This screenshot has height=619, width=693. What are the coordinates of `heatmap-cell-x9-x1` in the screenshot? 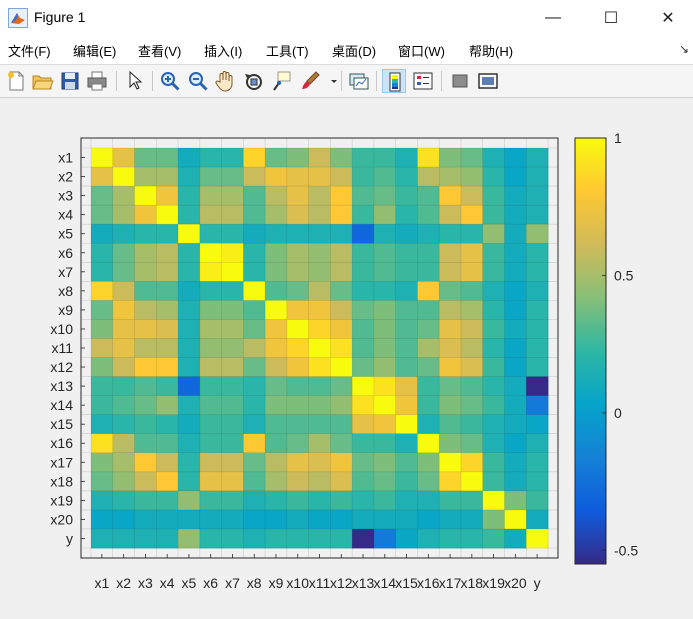 It's located at (102, 310).